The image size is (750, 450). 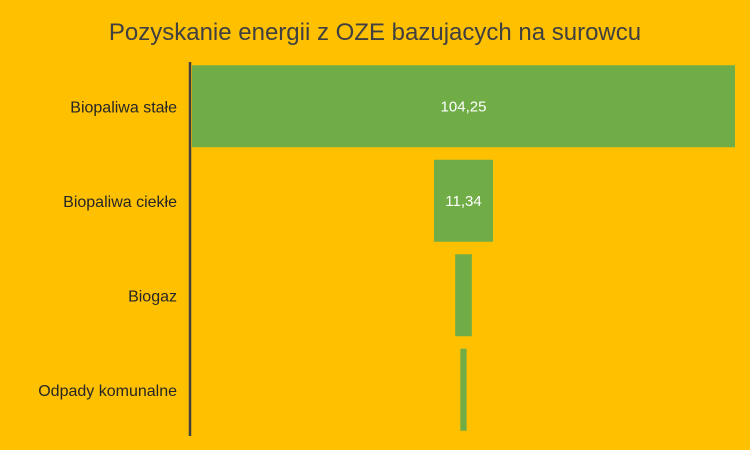 What do you see at coordinates (152, 296) in the screenshot?
I see `category-label-3: Biogaz` at bounding box center [152, 296].